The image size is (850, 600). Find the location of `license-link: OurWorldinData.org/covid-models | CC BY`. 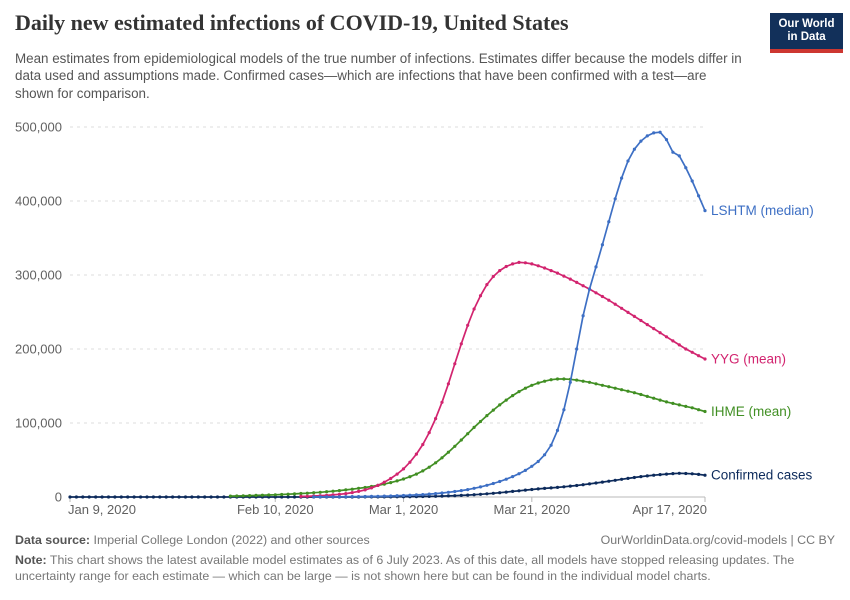

license-link: OurWorldinData.org/covid-models | CC BY is located at coordinates (717, 540).